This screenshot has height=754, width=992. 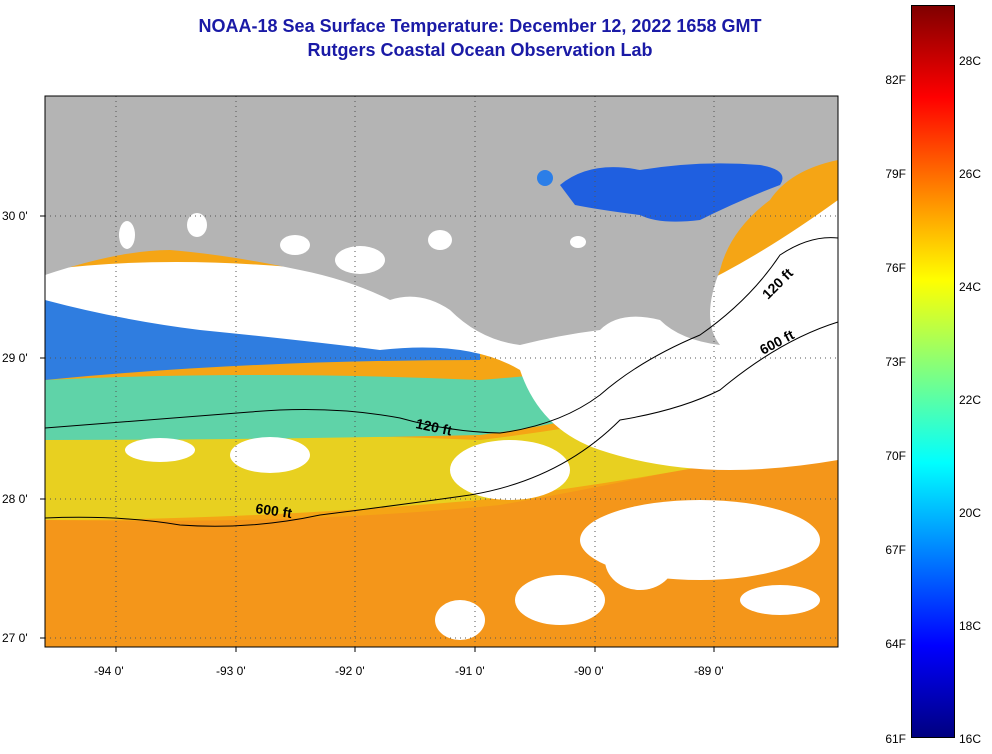 I want to click on lat-label-29: 29 0', so click(x=15, y=358).